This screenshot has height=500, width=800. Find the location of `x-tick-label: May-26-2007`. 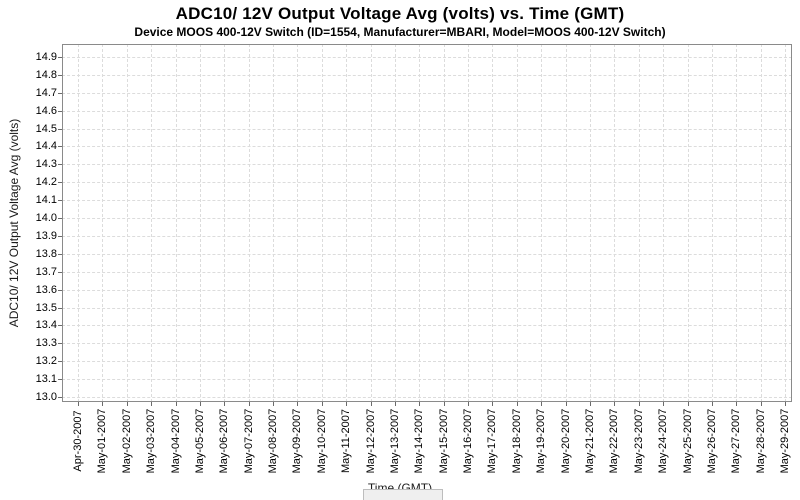

x-tick-label: May-26-2007 is located at coordinates (711, 441).